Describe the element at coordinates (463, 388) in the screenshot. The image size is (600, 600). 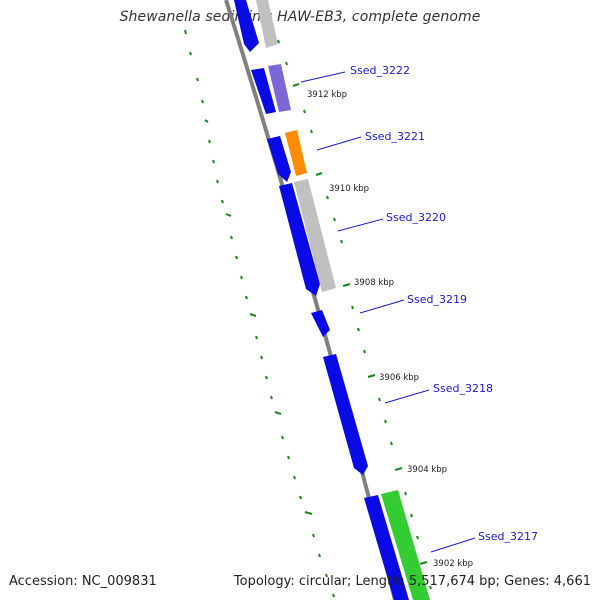
I see `gene-label: Ssed_3218` at that location.